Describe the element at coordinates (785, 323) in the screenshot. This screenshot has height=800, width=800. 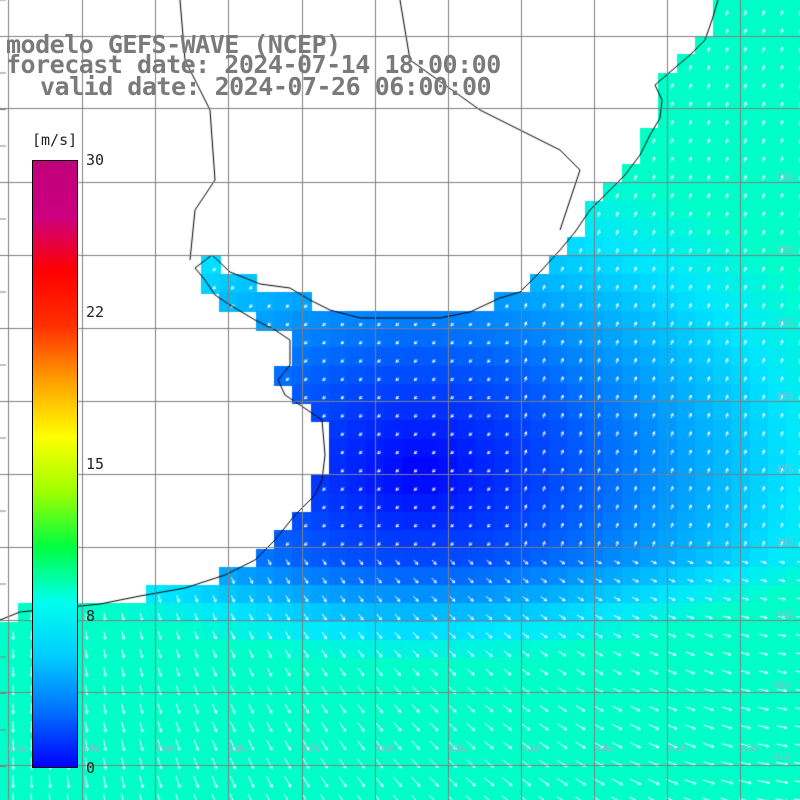
I see `lat-label: 35S` at that location.